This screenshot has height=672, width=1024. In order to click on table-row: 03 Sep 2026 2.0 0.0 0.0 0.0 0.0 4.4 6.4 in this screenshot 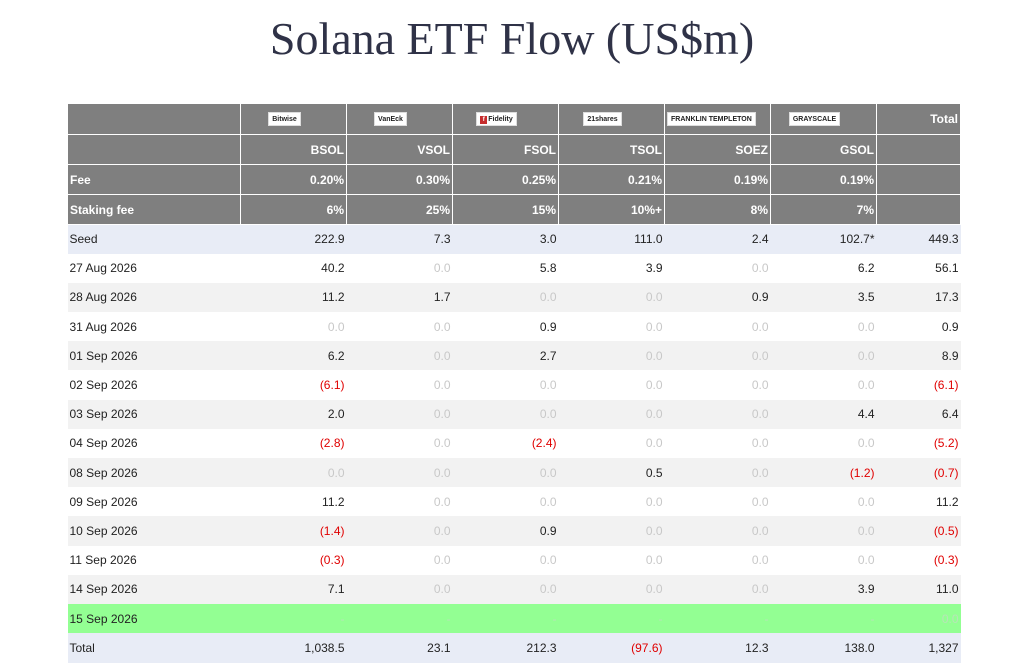, I will do `click(514, 414)`.